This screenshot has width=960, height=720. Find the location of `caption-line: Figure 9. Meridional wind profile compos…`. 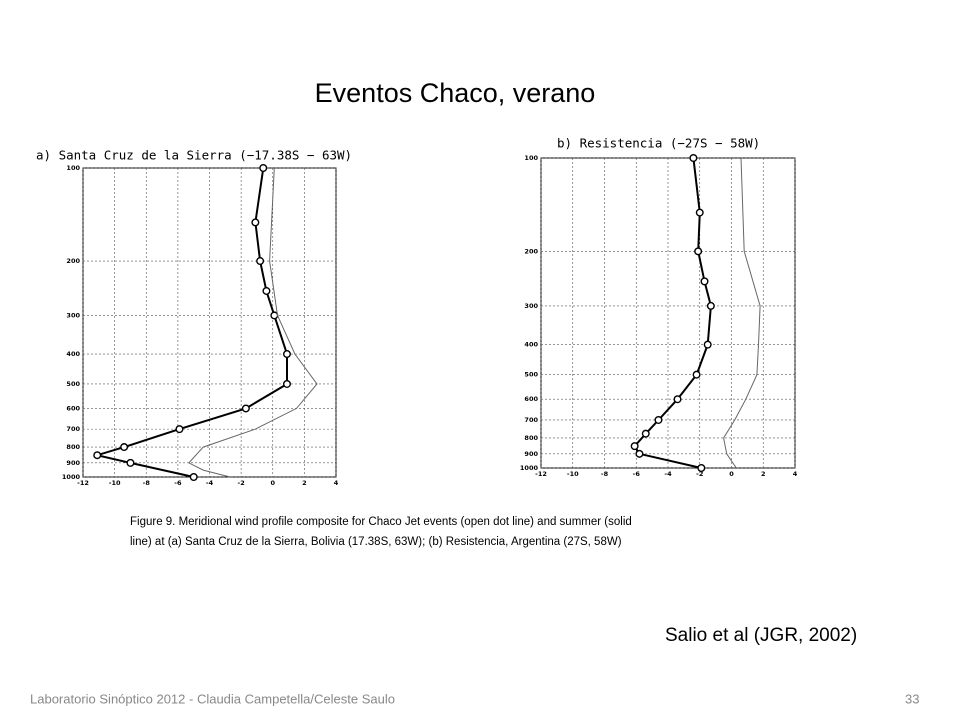

caption-line: Figure 9. Meridional wind profile compos… is located at coordinates (381, 522).